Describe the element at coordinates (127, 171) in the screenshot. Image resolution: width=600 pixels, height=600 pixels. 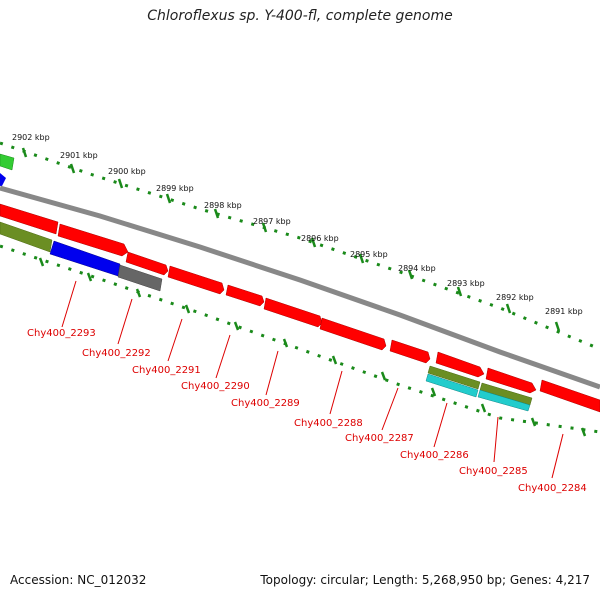
I see `kbp-label: 2900 kbp` at that location.